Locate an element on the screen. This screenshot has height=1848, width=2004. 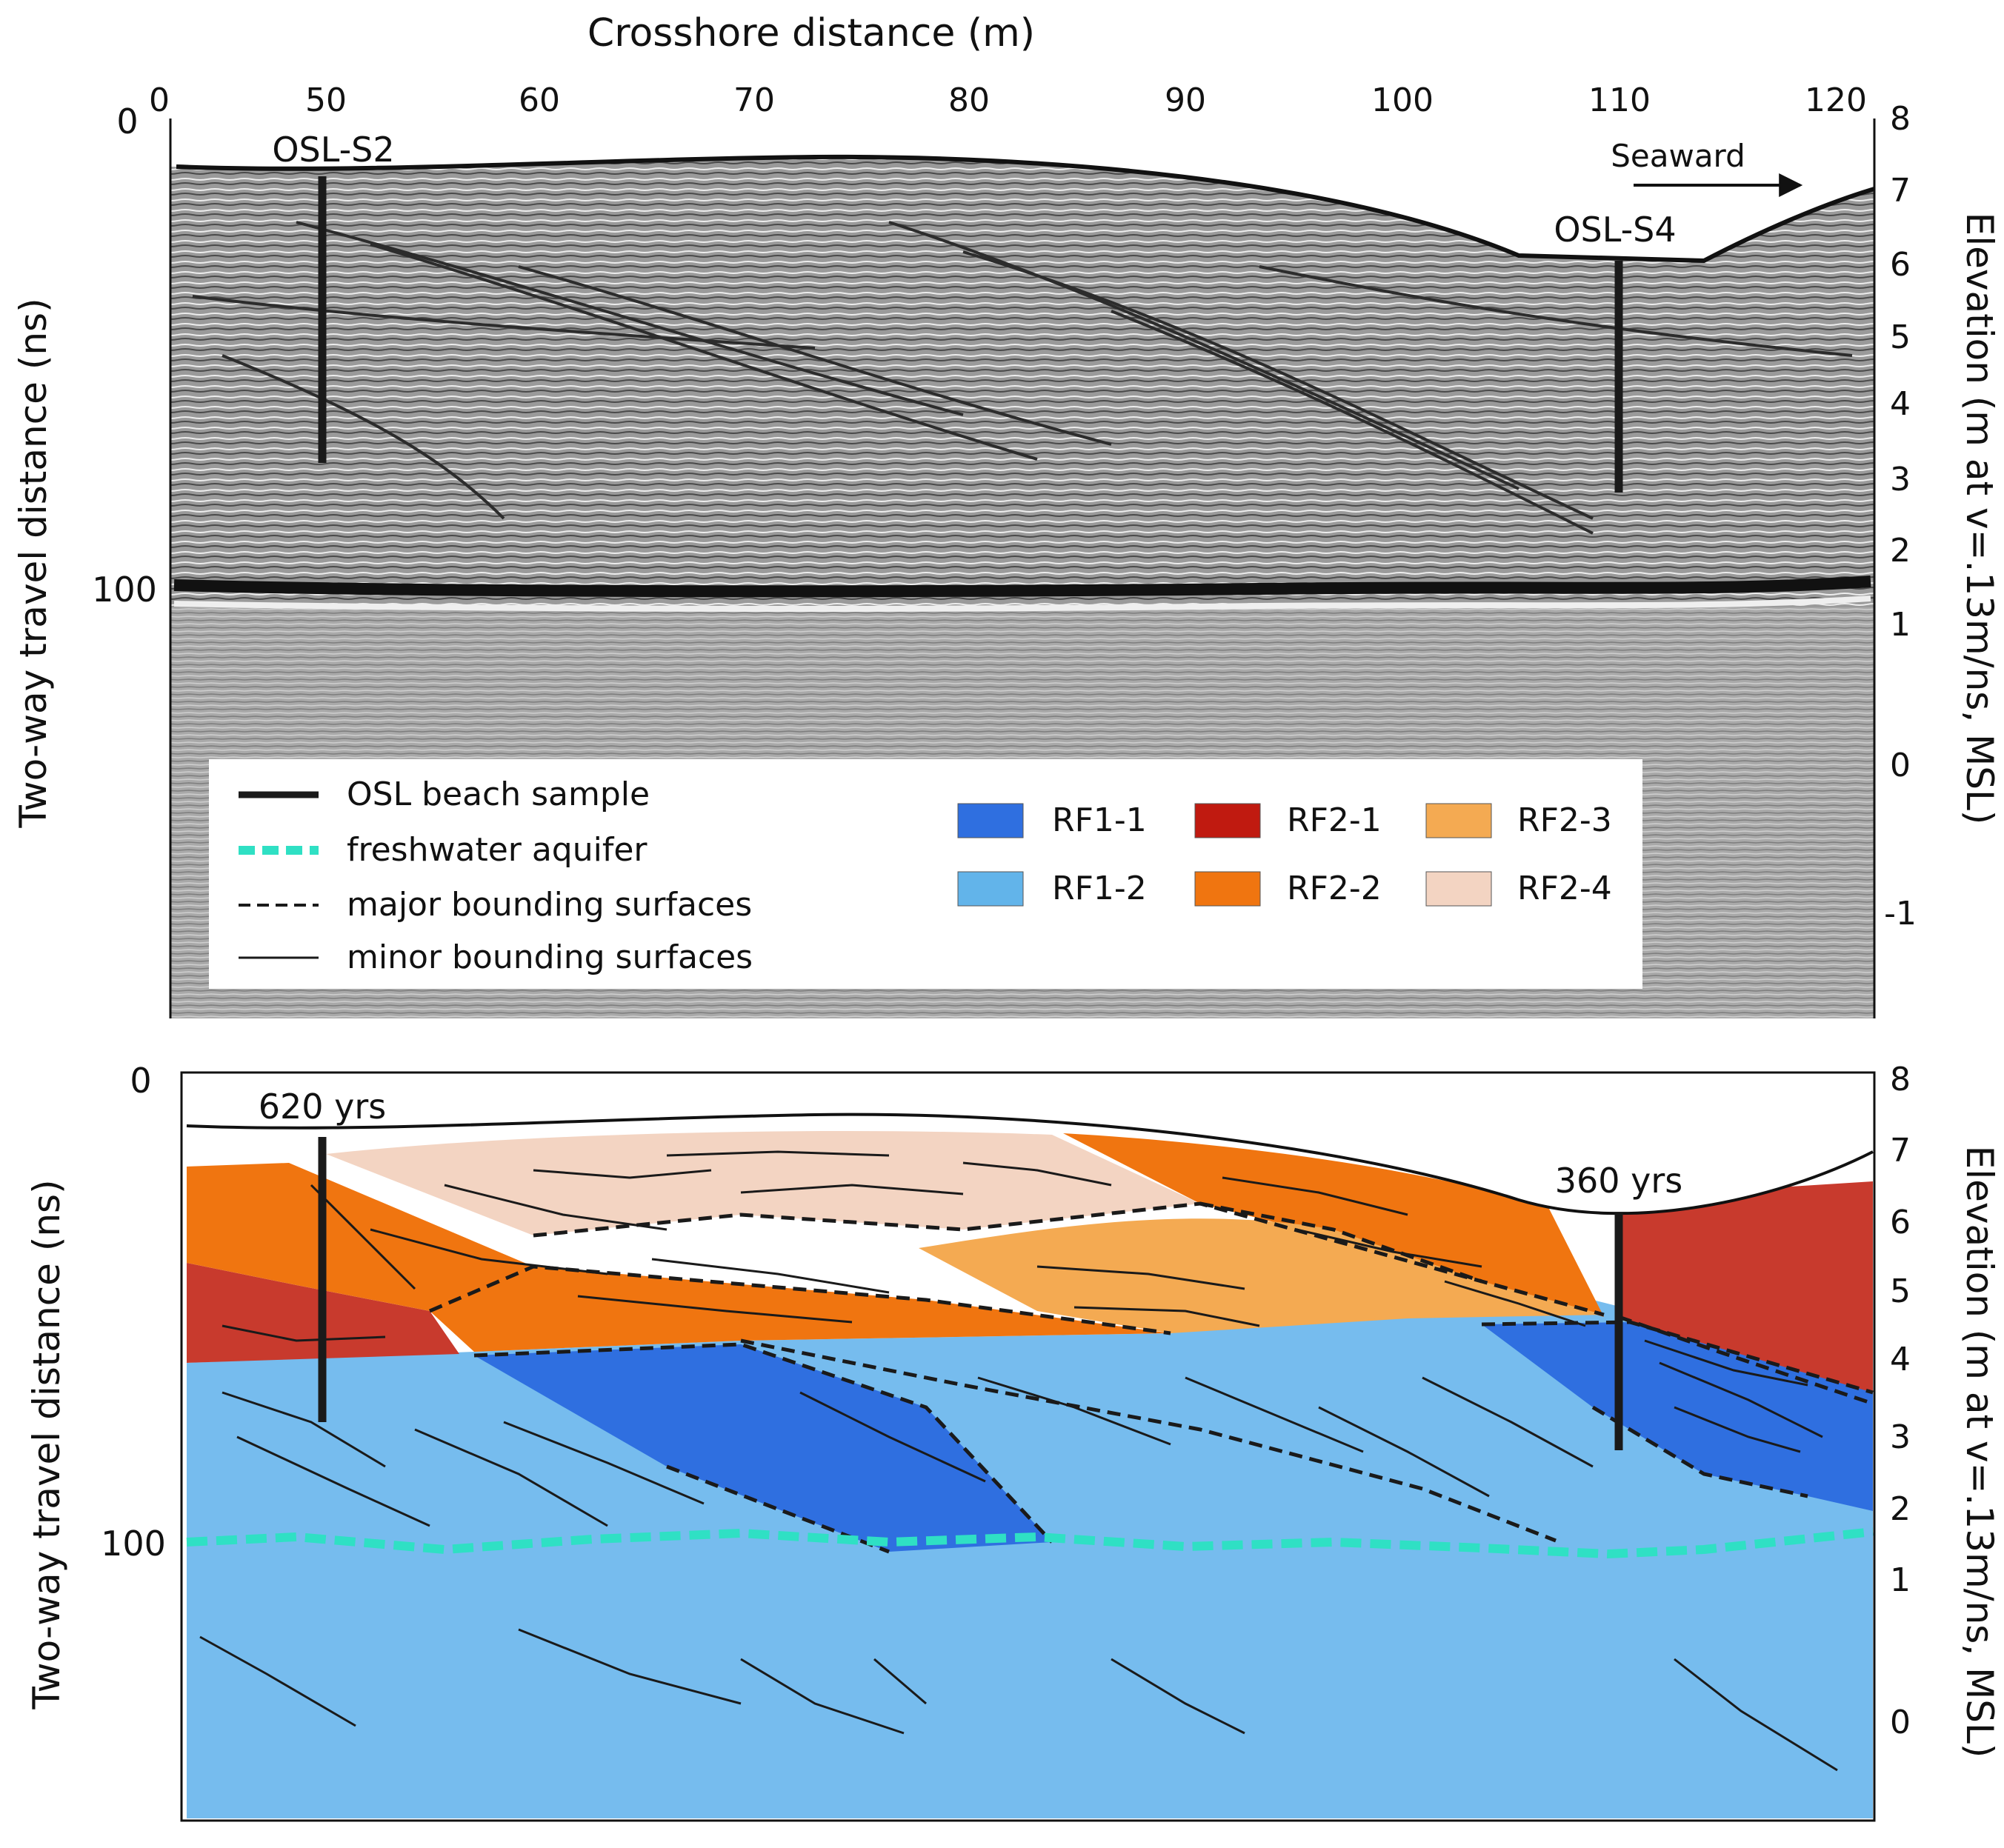
top-right-tick: 8 is located at coordinates (1900, 119).